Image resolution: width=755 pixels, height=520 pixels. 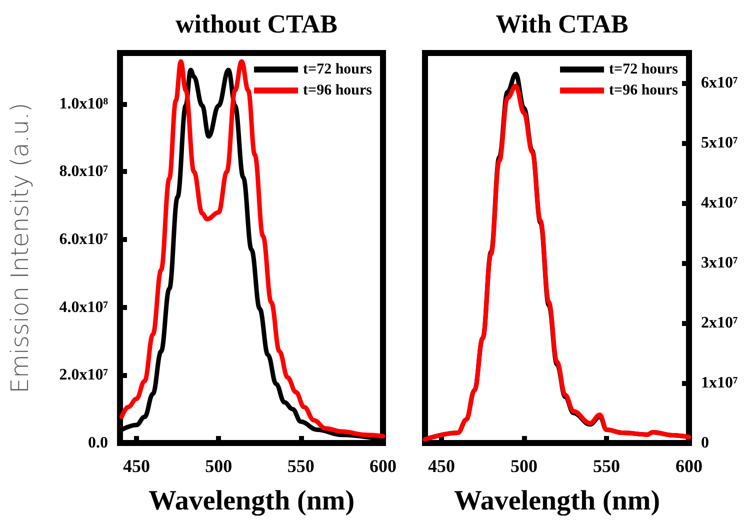 What do you see at coordinates (83, 307) in the screenshot?
I see `y-tick-label: 4.0x10⁷` at bounding box center [83, 307].